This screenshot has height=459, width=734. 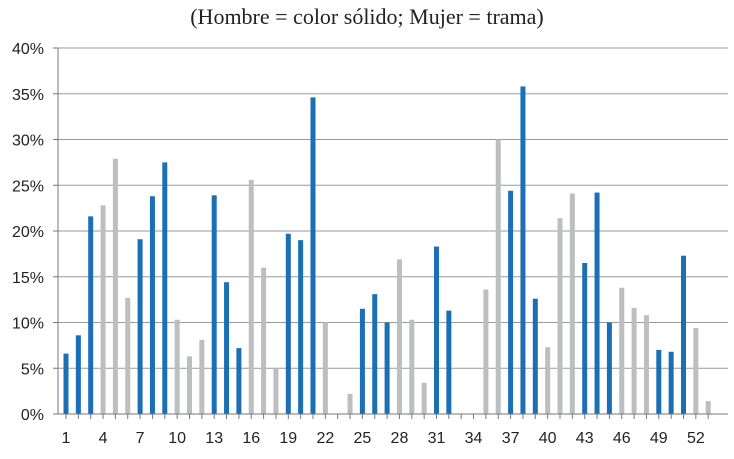 I want to click on x-tick-label: 1, so click(x=66, y=438).